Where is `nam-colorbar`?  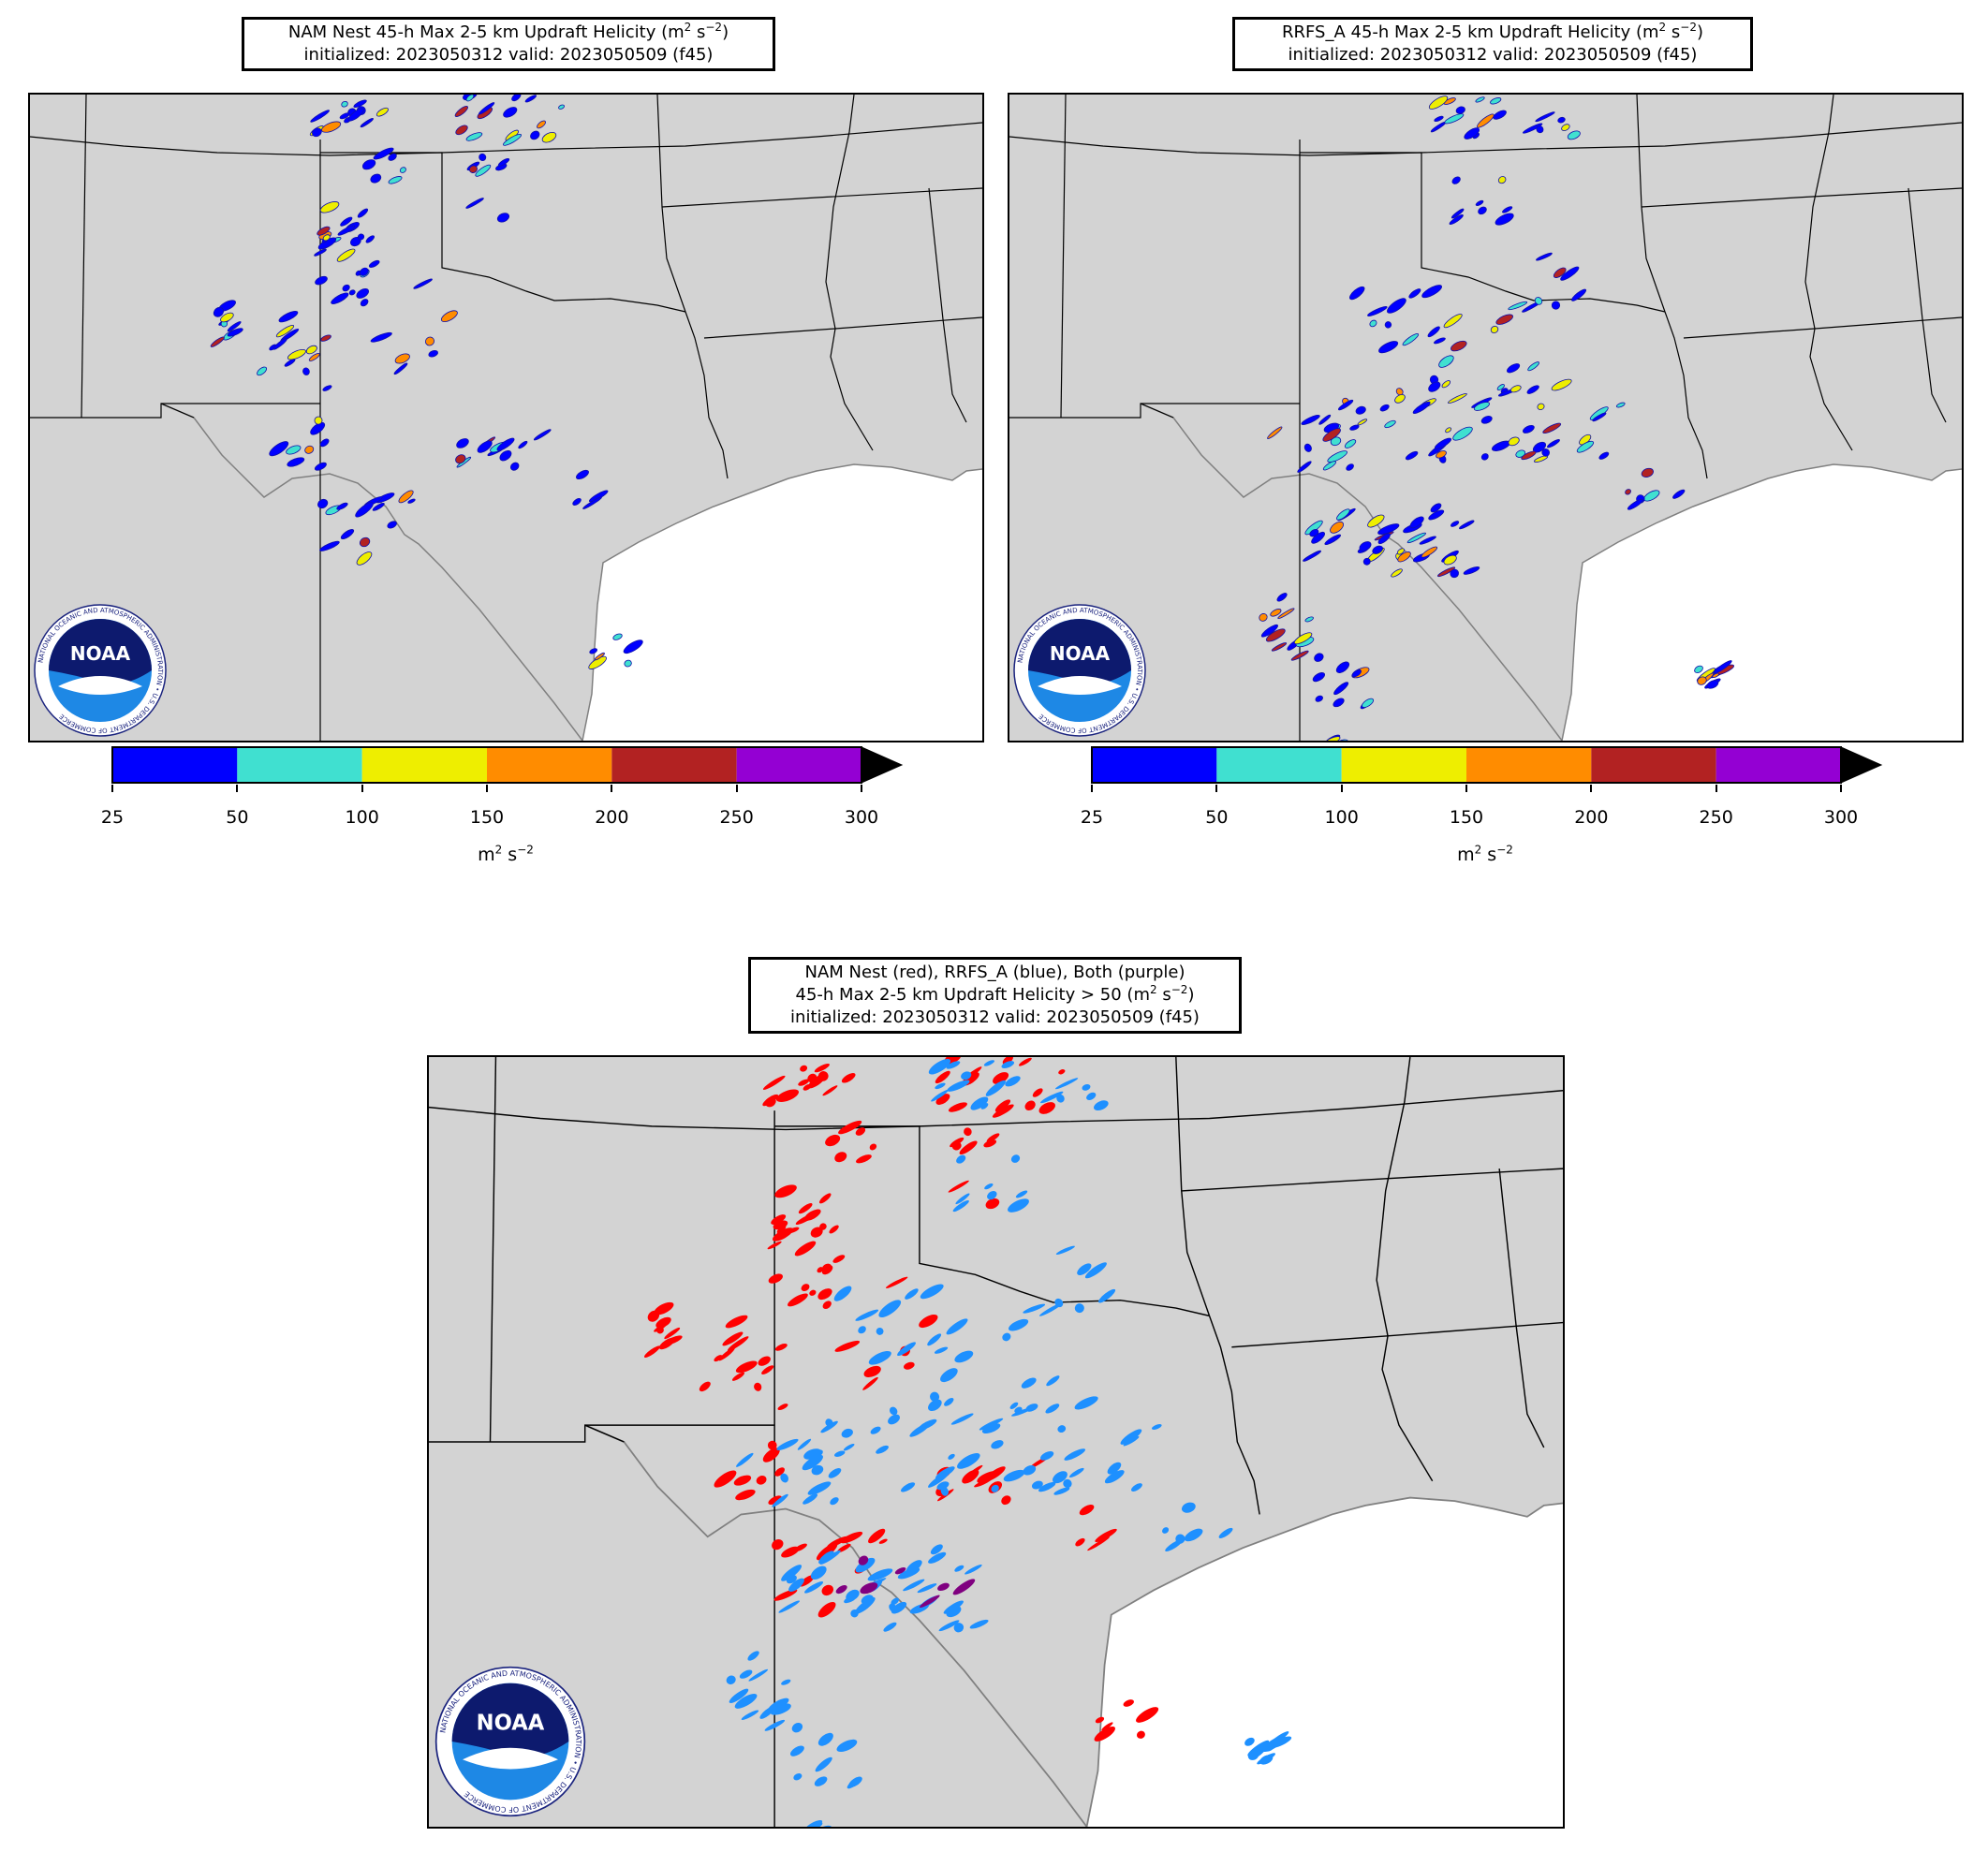 nam-colorbar is located at coordinates (508, 764).